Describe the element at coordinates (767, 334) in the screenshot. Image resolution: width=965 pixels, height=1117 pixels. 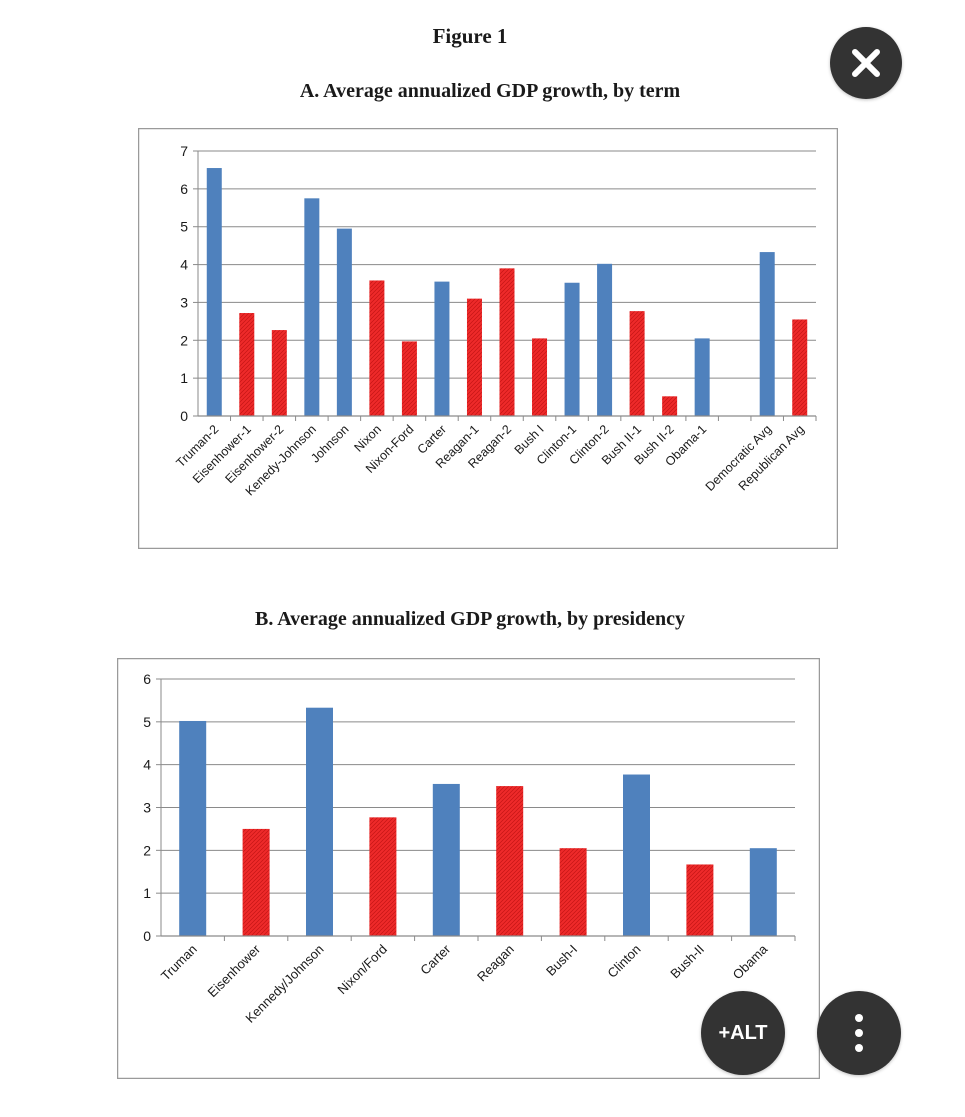
I see `bar-democratic-avg` at that location.